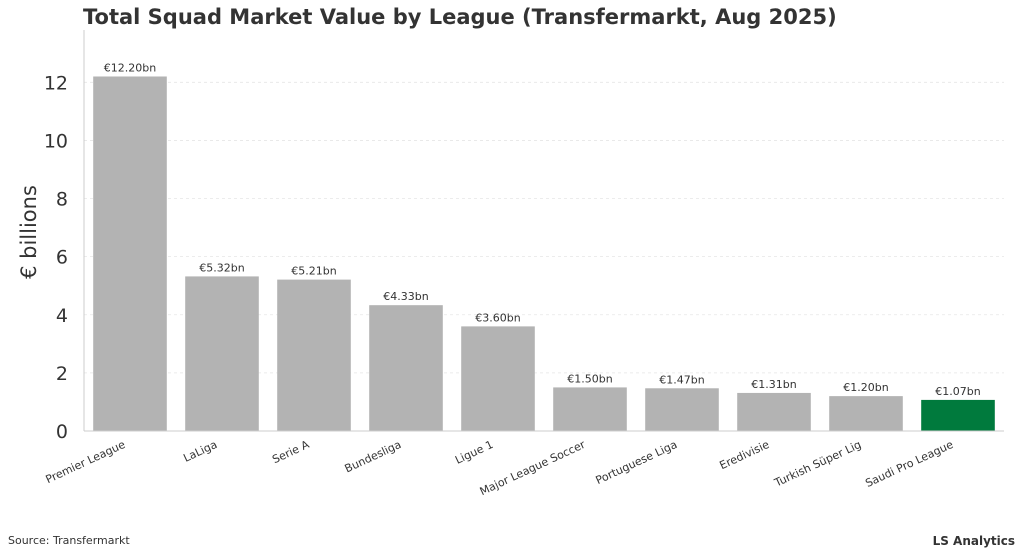 This screenshot has height=555, width=1024. Describe the element at coordinates (974, 541) in the screenshot. I see `brand-label: LS Analytics` at that location.